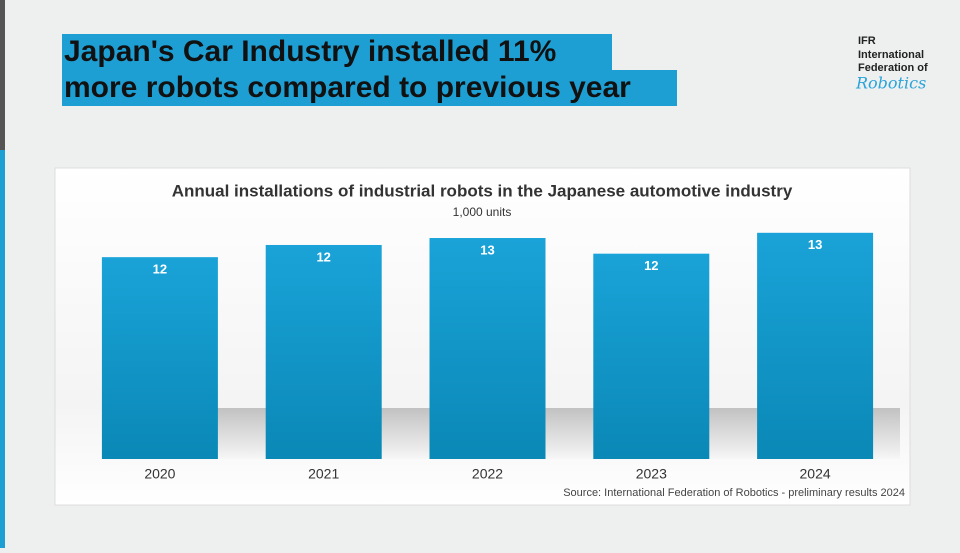 The image size is (960, 553). Describe the element at coordinates (2, 349) in the screenshot. I see `accent-blue` at that location.